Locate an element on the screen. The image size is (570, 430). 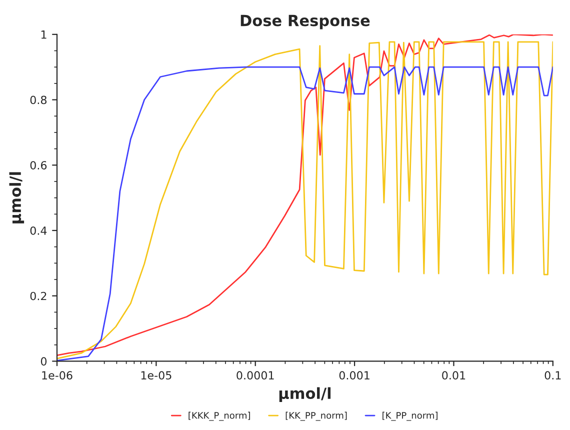
legend-label: [KK_PP_norm] is located at coordinates (316, 416).